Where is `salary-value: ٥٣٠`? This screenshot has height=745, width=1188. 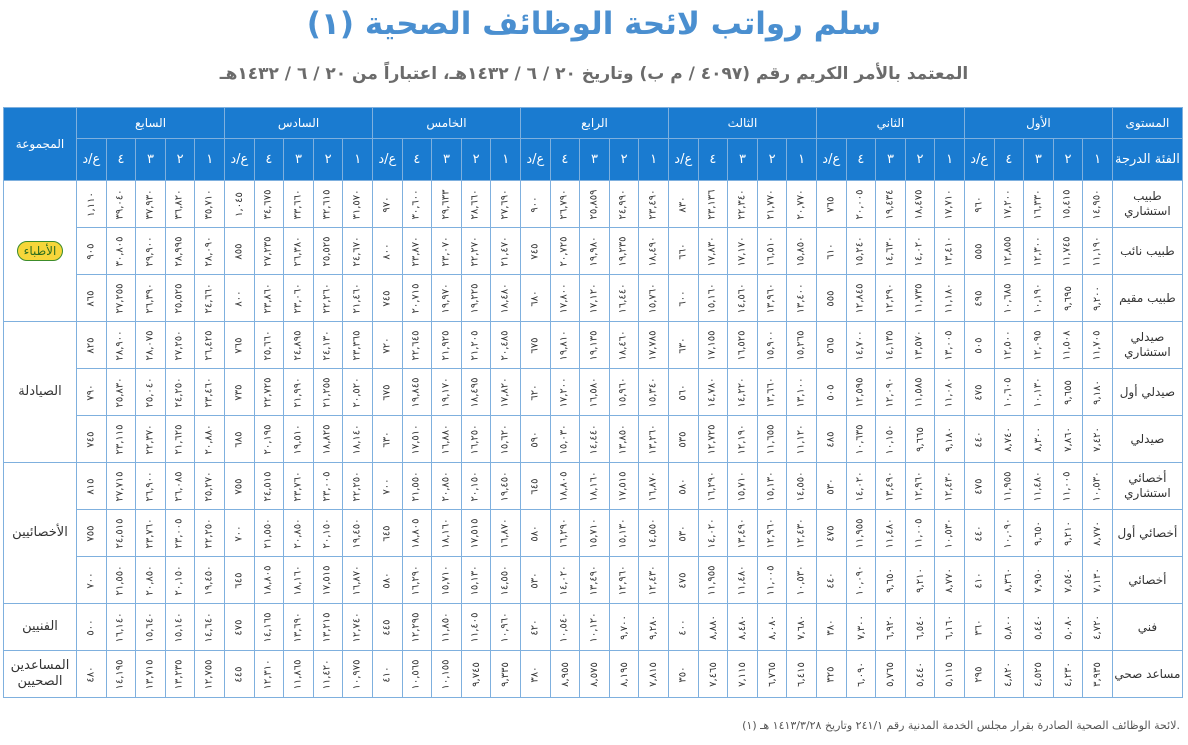 salary-value: ٥٣٠ is located at coordinates (831, 486).